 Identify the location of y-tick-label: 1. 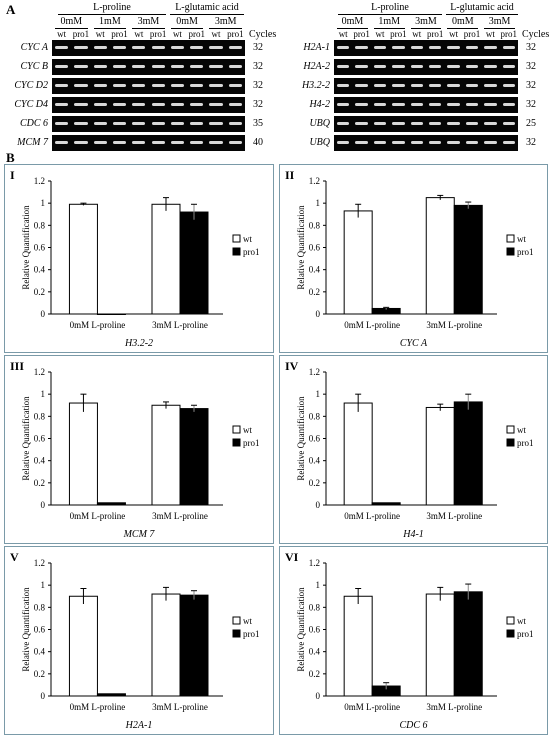
(43, 203).